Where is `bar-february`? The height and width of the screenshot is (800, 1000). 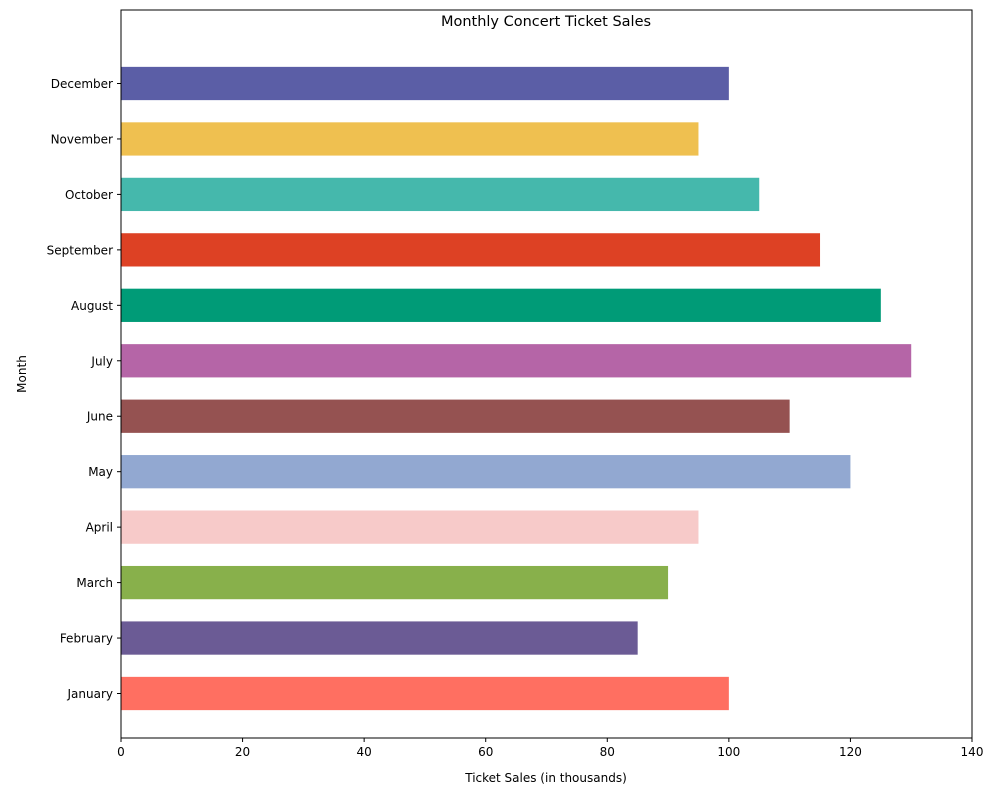 bar-february is located at coordinates (379, 638).